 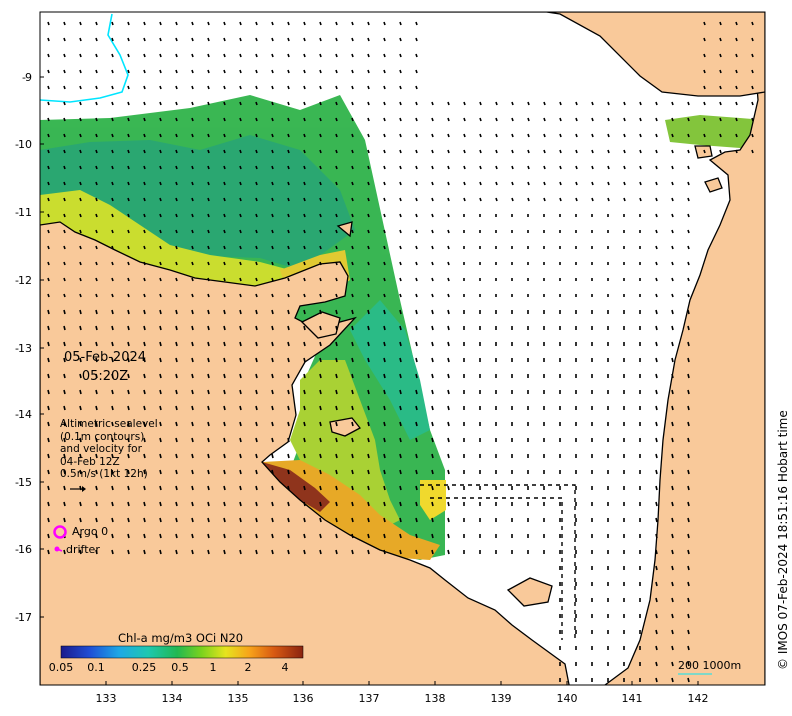 I want to click on time-label: 05:20Z, so click(x=105, y=376).